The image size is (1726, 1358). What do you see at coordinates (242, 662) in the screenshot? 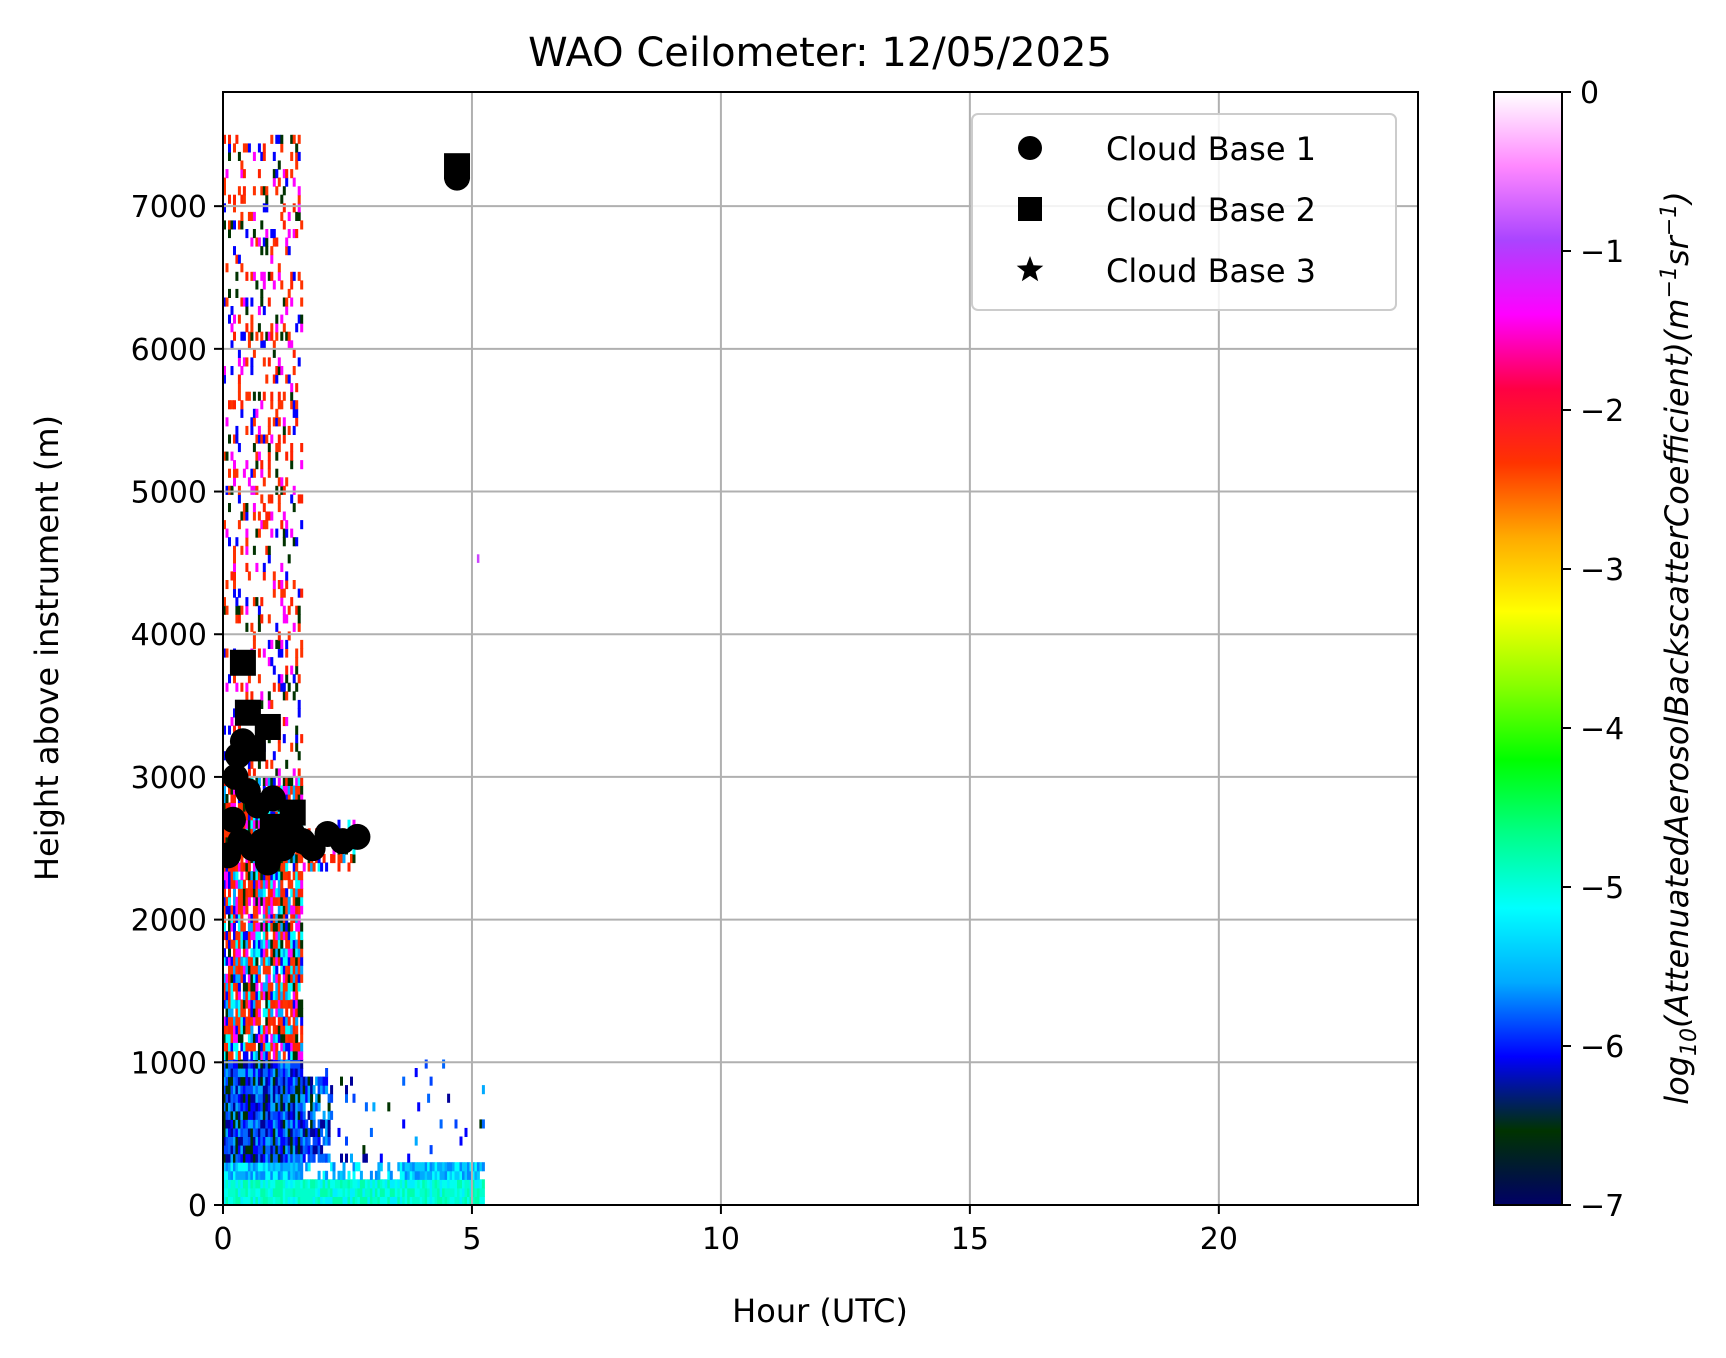
I see `cloud-base-2-point` at bounding box center [242, 662].